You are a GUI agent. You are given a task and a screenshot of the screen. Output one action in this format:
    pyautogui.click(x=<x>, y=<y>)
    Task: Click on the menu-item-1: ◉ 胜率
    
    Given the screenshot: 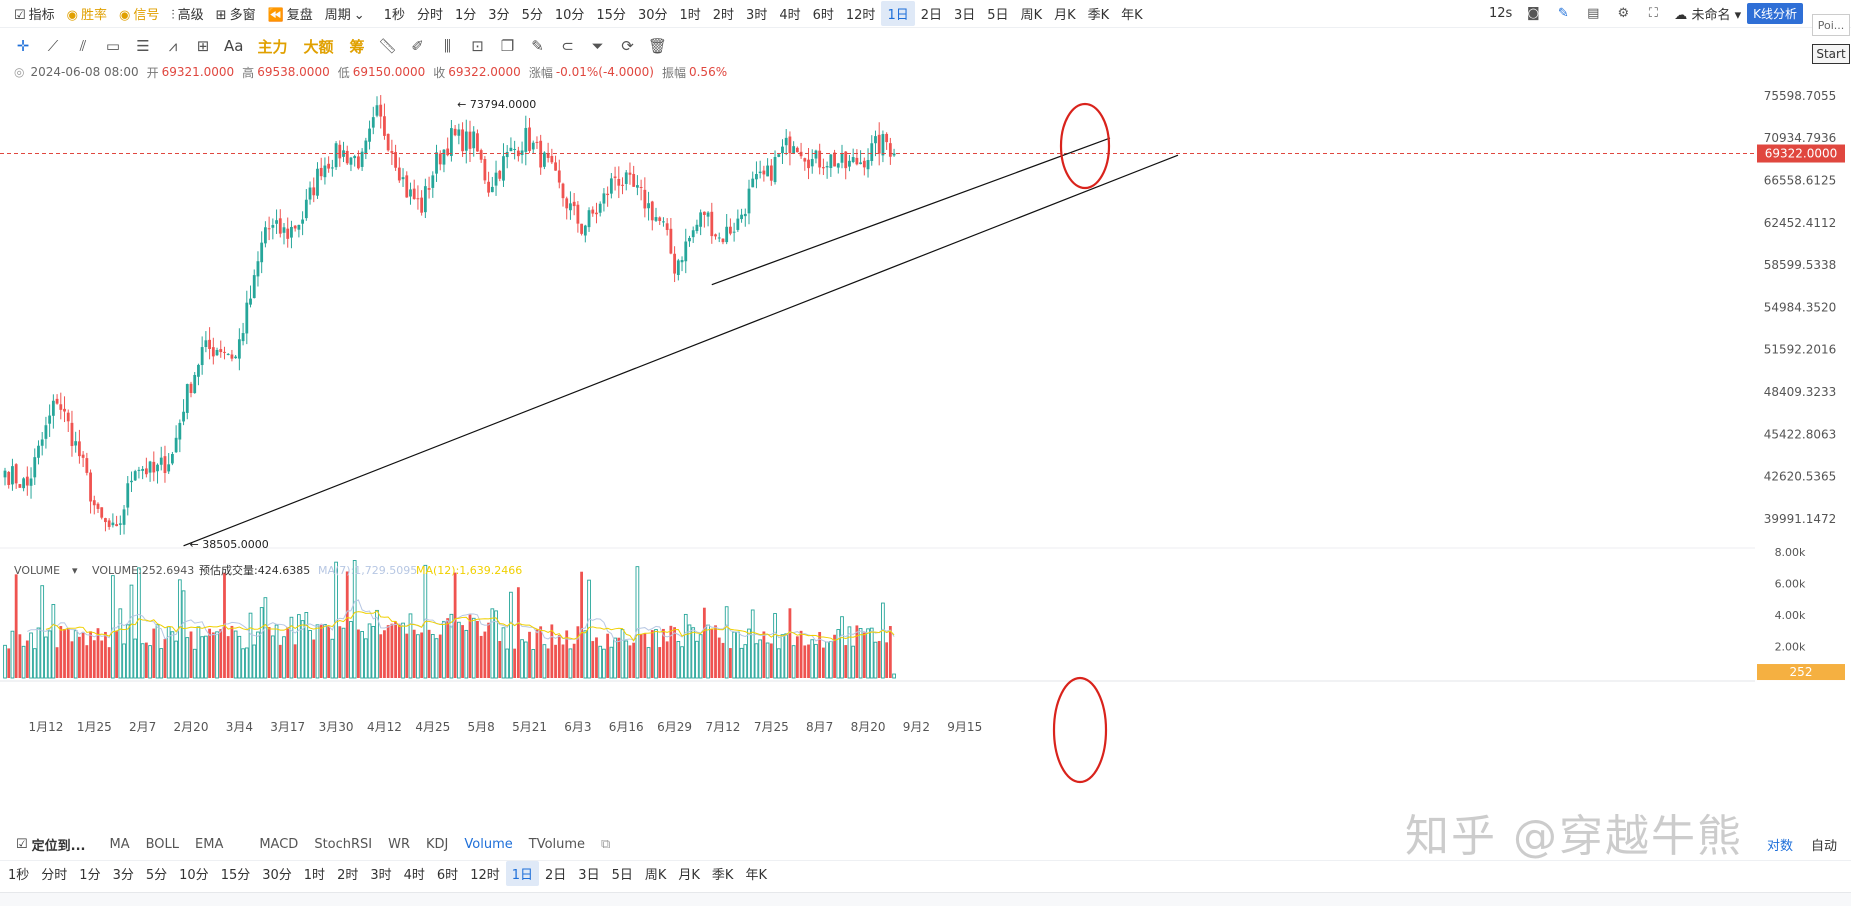 What is the action you would take?
    pyautogui.click(x=87, y=13)
    